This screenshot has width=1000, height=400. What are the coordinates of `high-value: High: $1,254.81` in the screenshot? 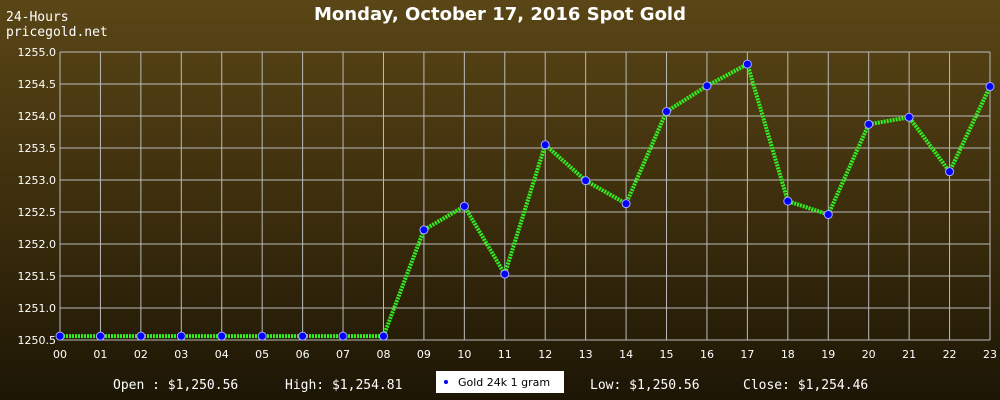 It's located at (344, 385).